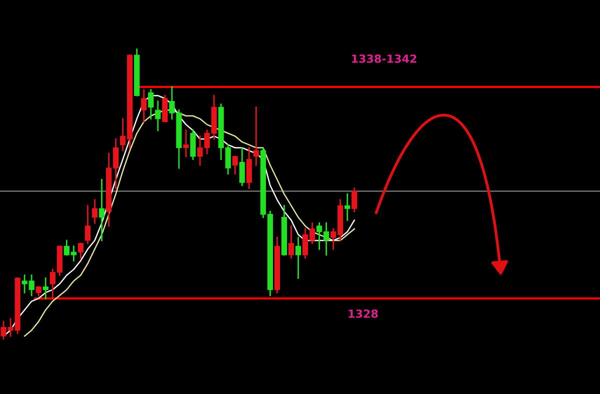 This screenshot has width=600, height=394. I want to click on annotation: 1338-1342, so click(384, 58).